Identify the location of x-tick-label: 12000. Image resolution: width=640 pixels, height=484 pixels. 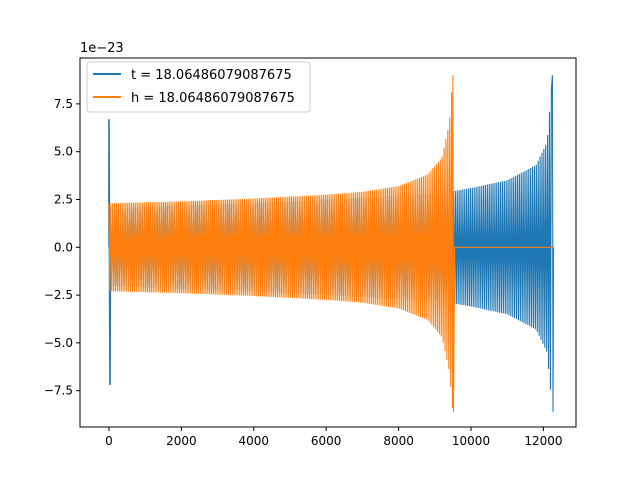
(543, 441).